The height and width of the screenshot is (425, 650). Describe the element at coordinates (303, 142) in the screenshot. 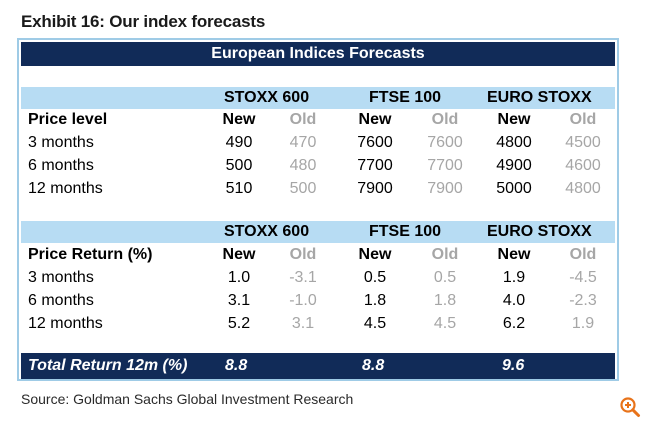

I see `value-cell: 470` at that location.